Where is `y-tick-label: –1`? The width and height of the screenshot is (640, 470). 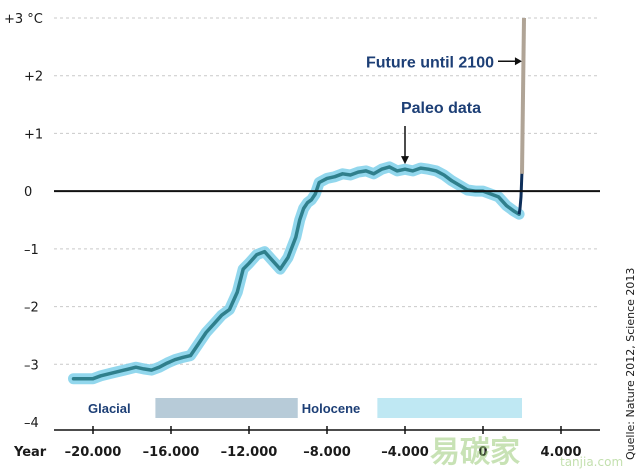
y-tick-label: –1 is located at coordinates (31, 250).